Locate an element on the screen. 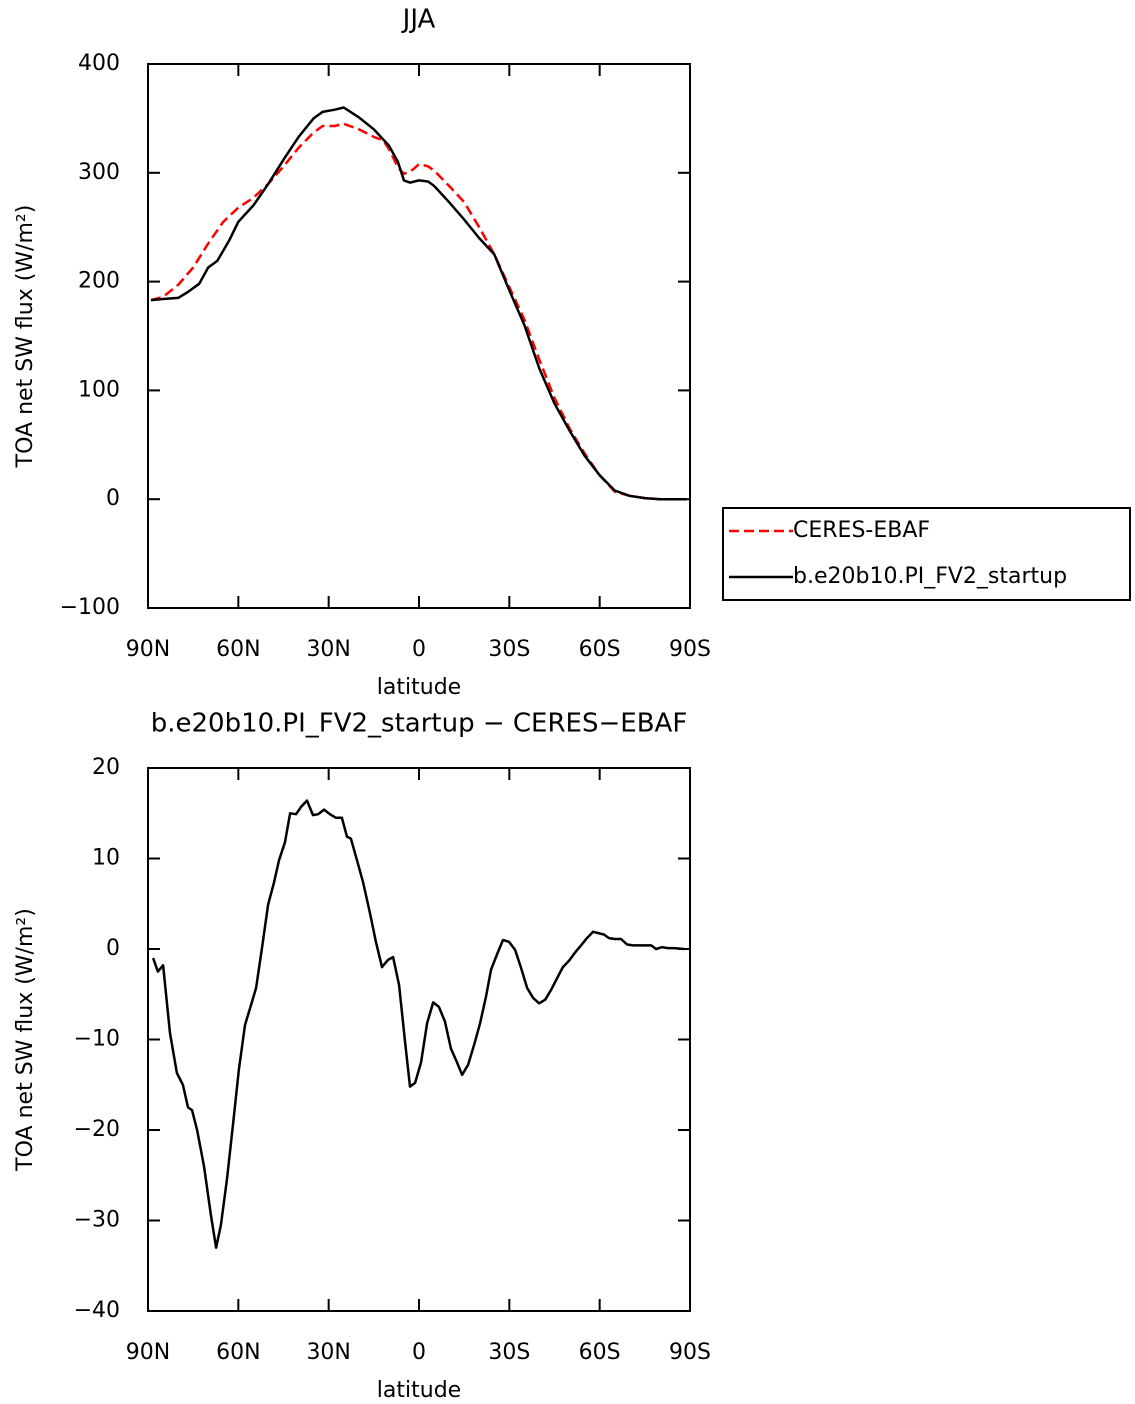  legend-label: CERES-EBAF is located at coordinates (861, 530).